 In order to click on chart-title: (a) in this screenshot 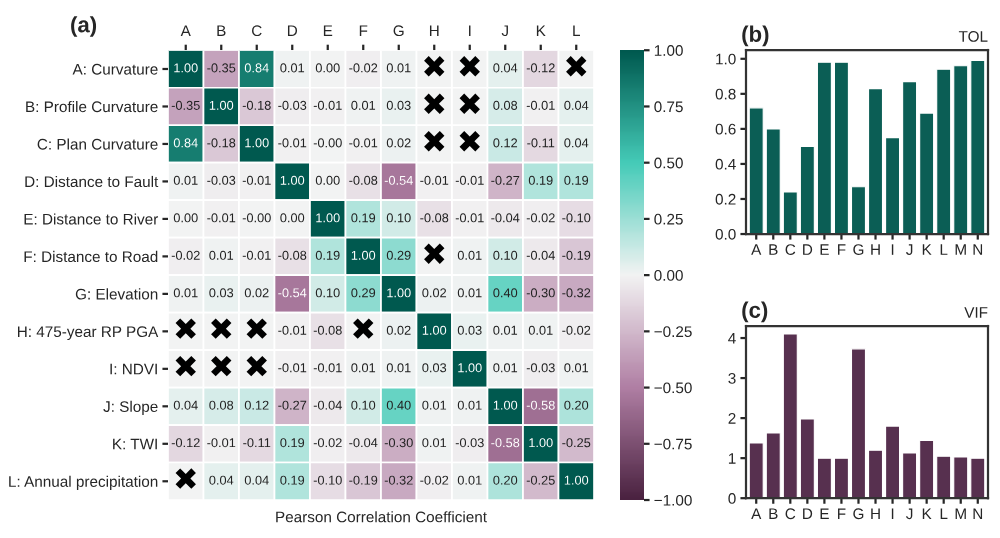, I will do `click(84, 26)`.